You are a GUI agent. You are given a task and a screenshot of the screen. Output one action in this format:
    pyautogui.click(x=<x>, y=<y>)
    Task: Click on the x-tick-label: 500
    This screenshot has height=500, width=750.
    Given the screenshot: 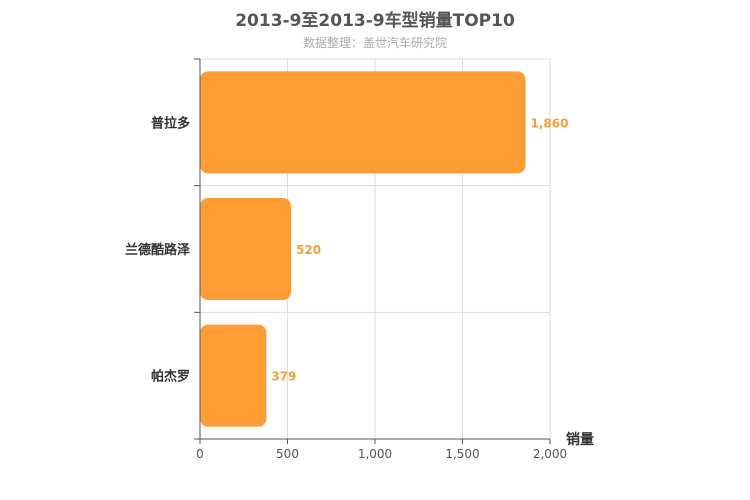 What is the action you would take?
    pyautogui.click(x=287, y=454)
    